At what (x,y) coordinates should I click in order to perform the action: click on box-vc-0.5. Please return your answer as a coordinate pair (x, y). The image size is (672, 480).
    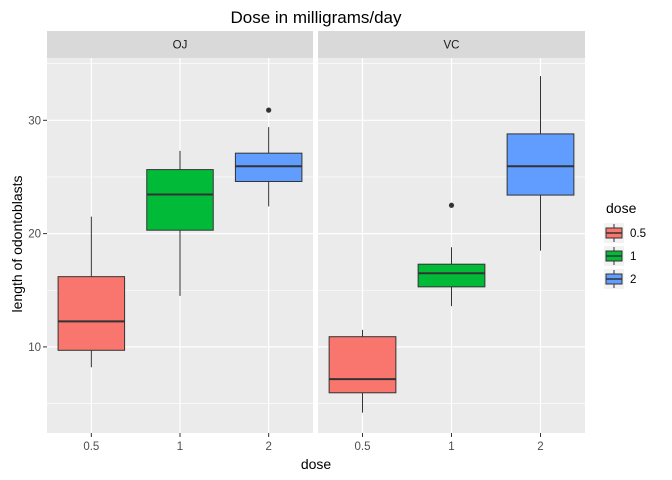
    Looking at the image, I should click on (362, 371).